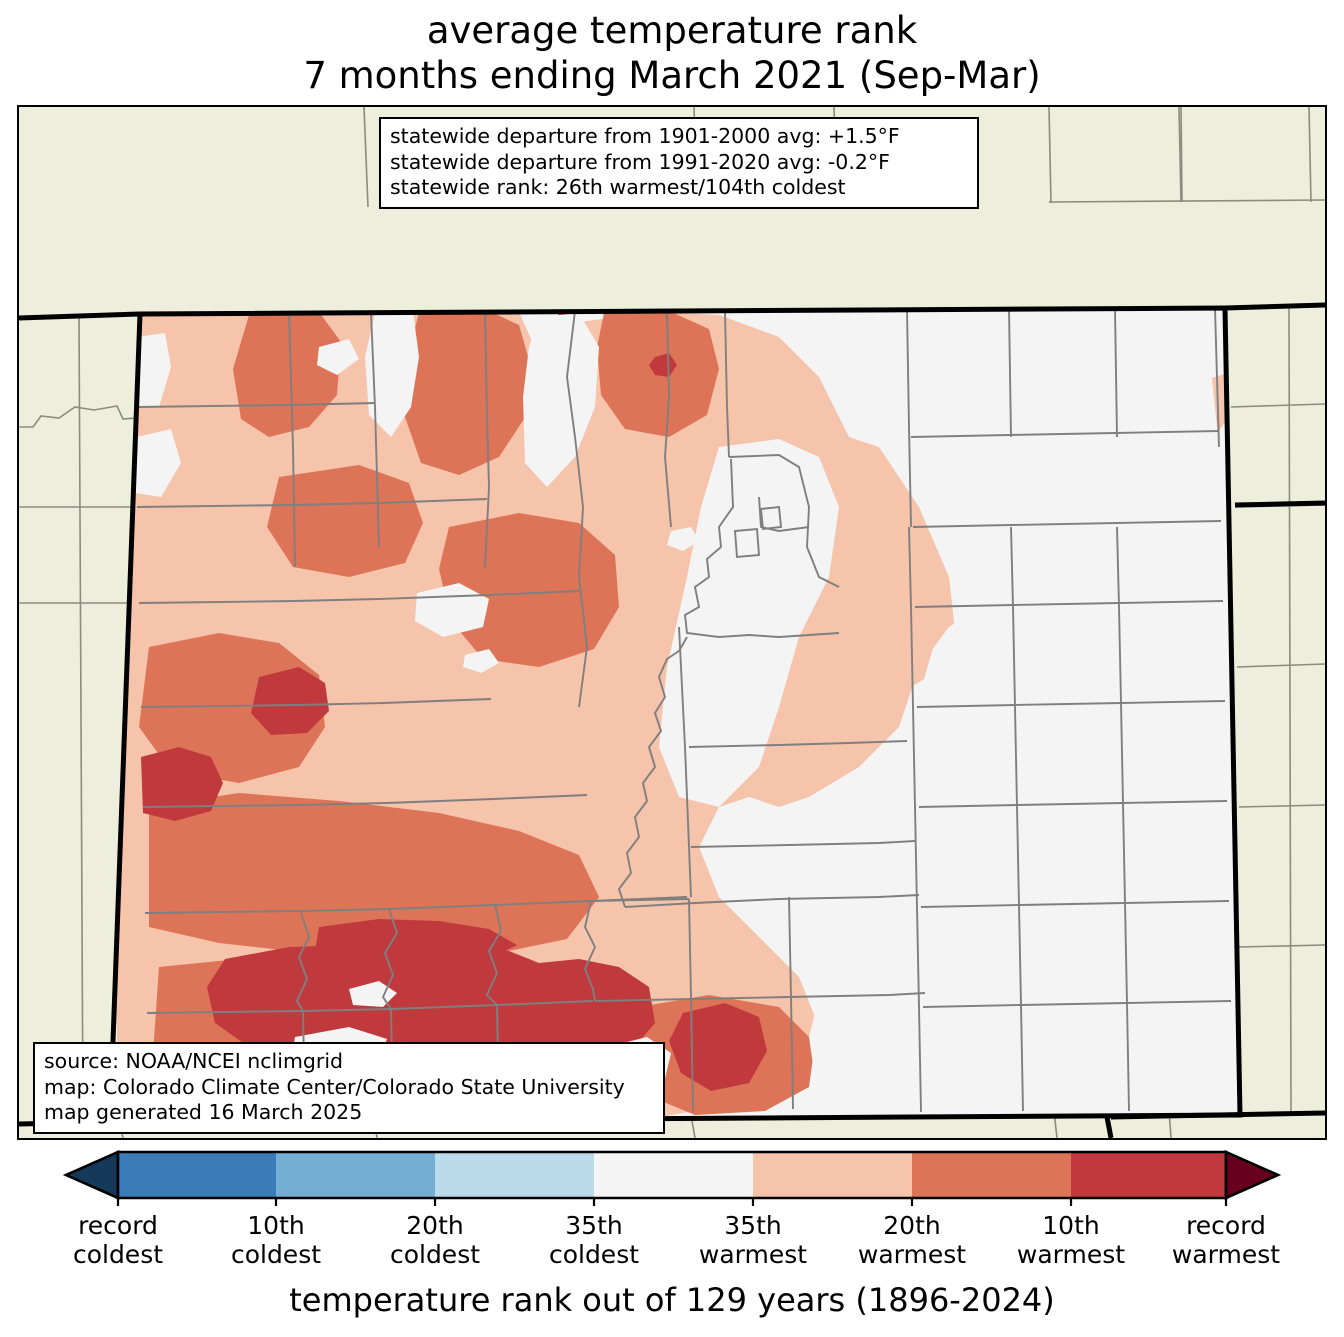 This screenshot has height=1337, width=1344. What do you see at coordinates (276, 1240) in the screenshot?
I see `colorbar-label-1: 10th coldest` at bounding box center [276, 1240].